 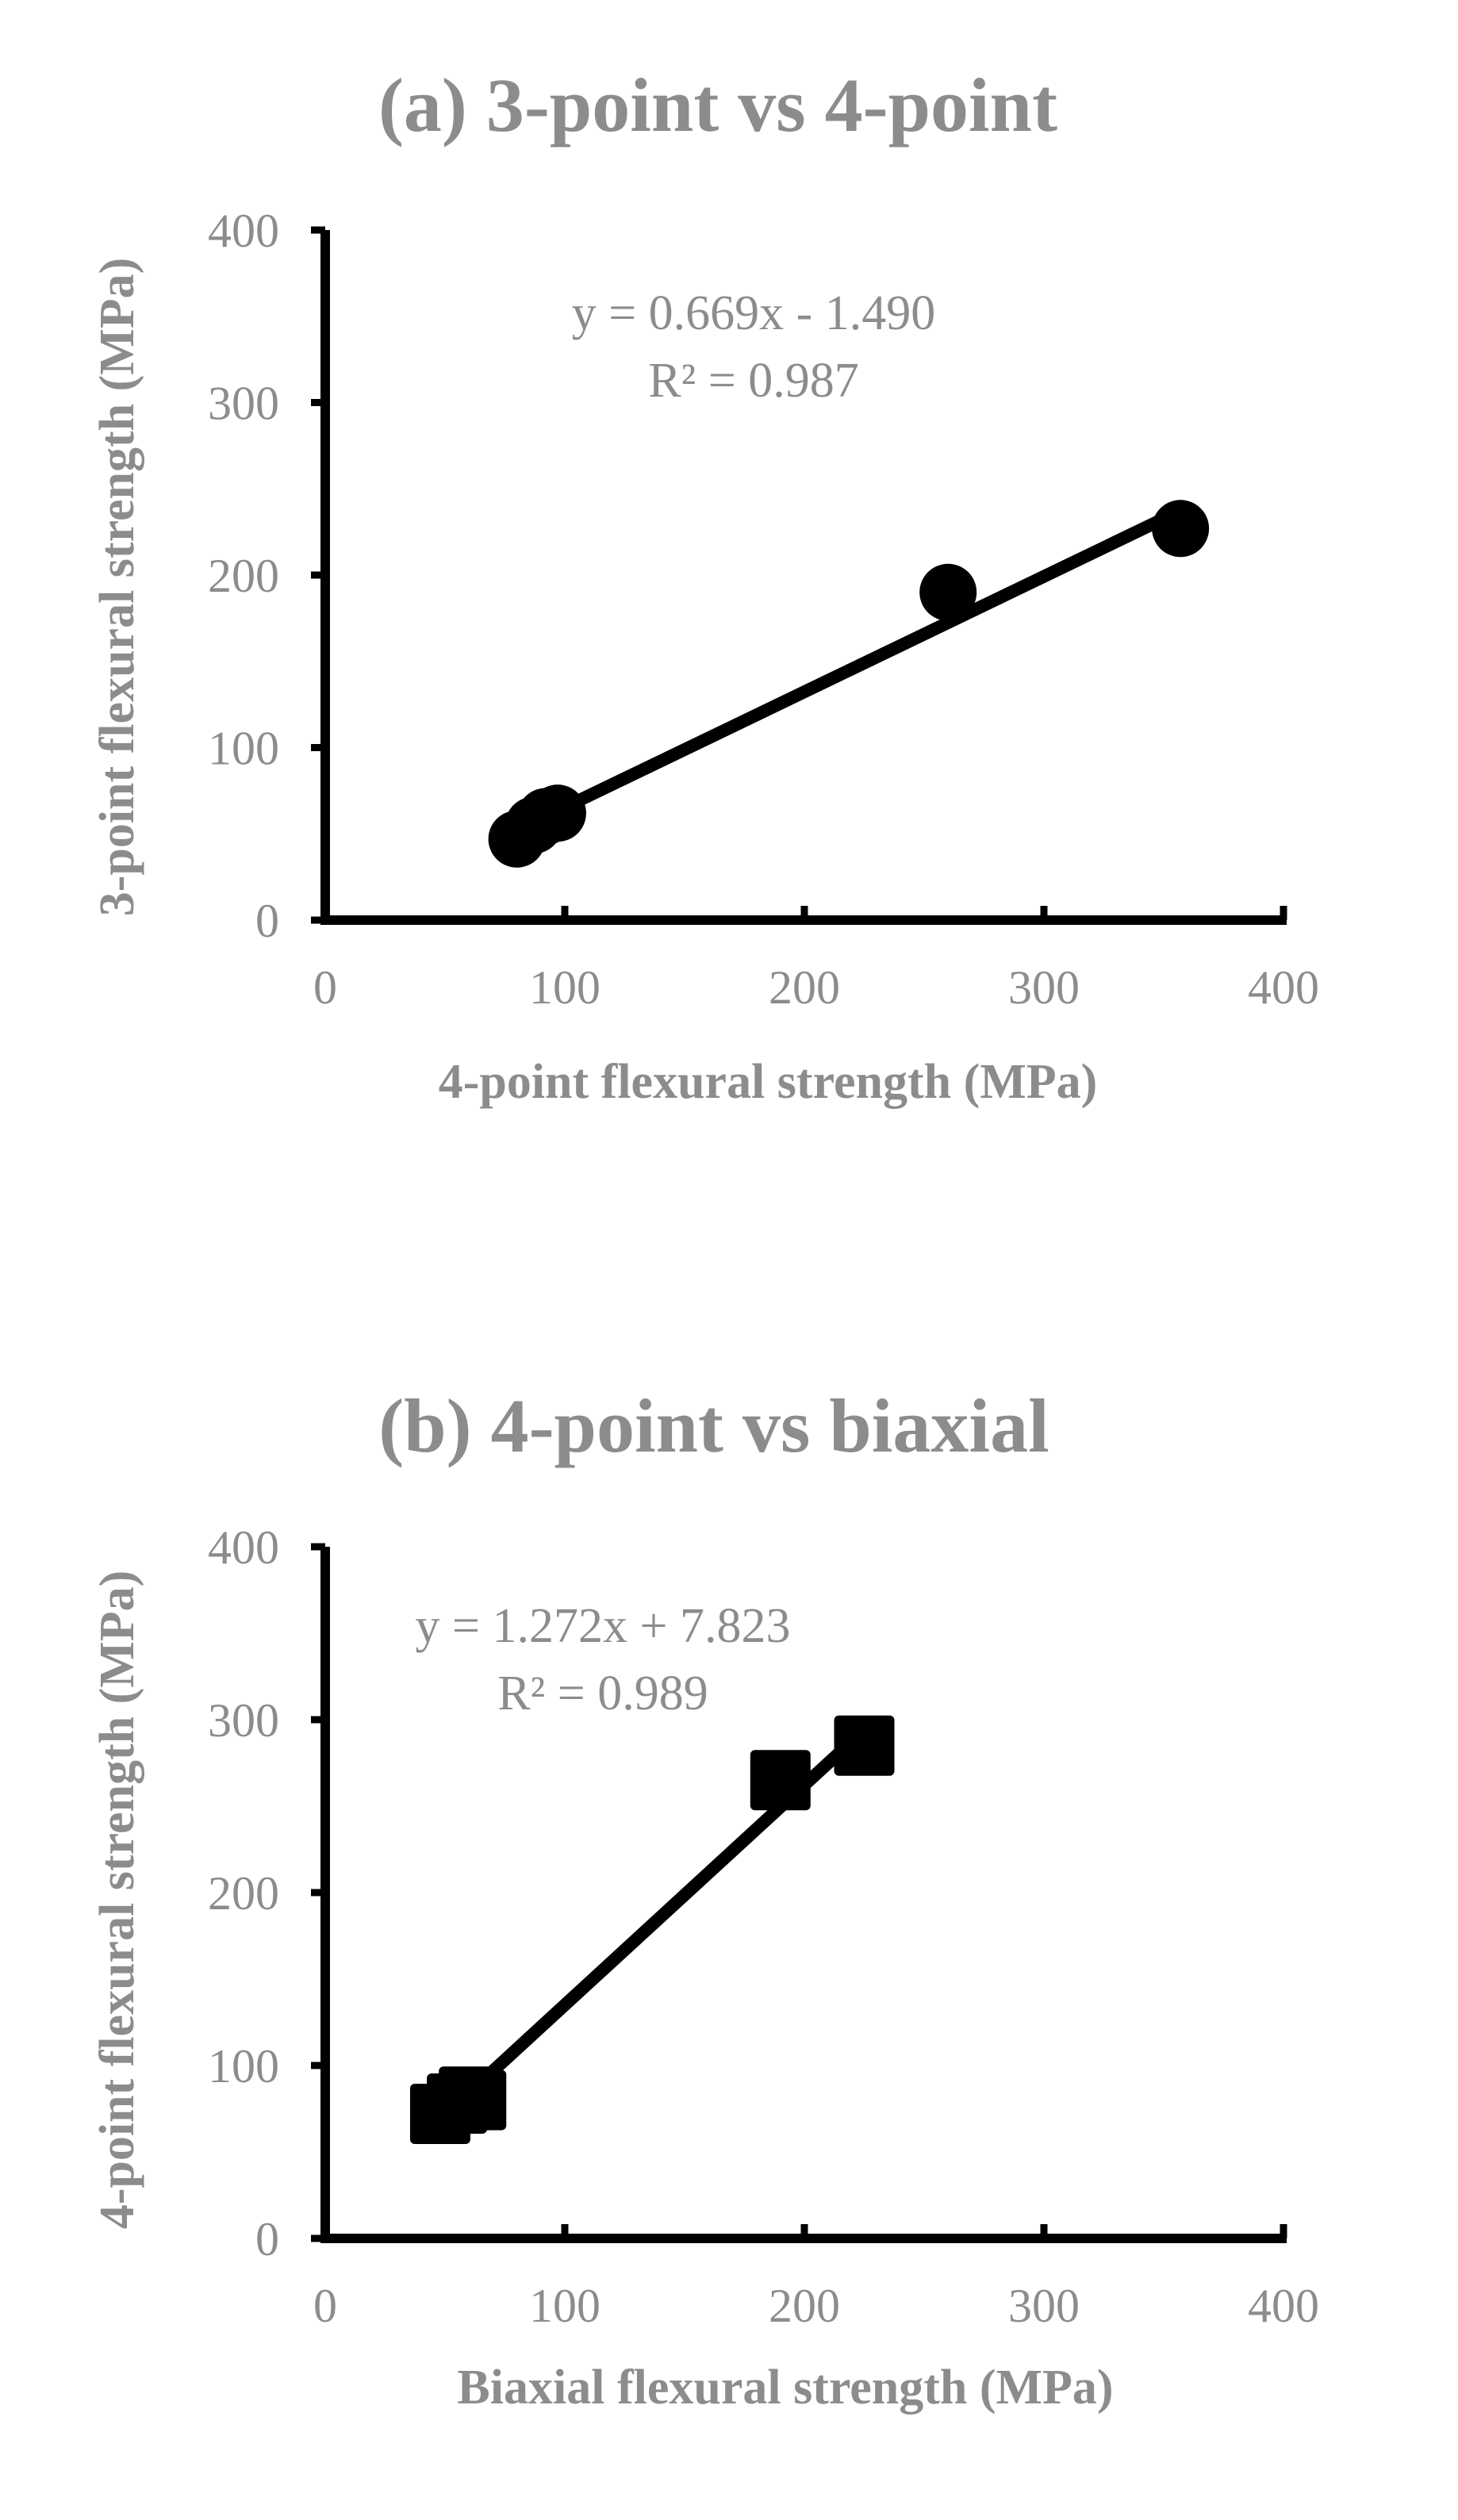 I want to click on y-axis-label: 4-point flexural strength (MPa), so click(x=117, y=1900).